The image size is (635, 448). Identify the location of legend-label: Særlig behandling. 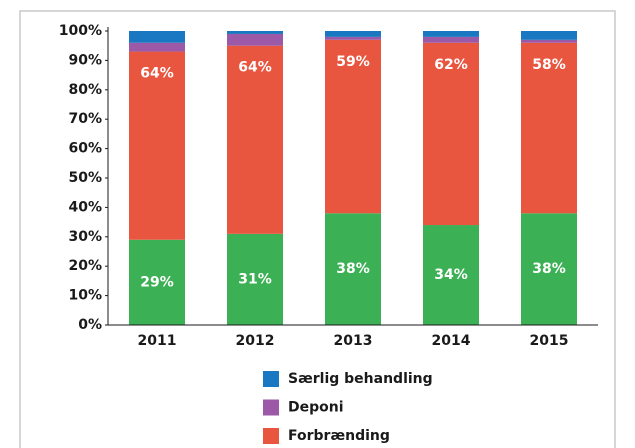
(360, 379).